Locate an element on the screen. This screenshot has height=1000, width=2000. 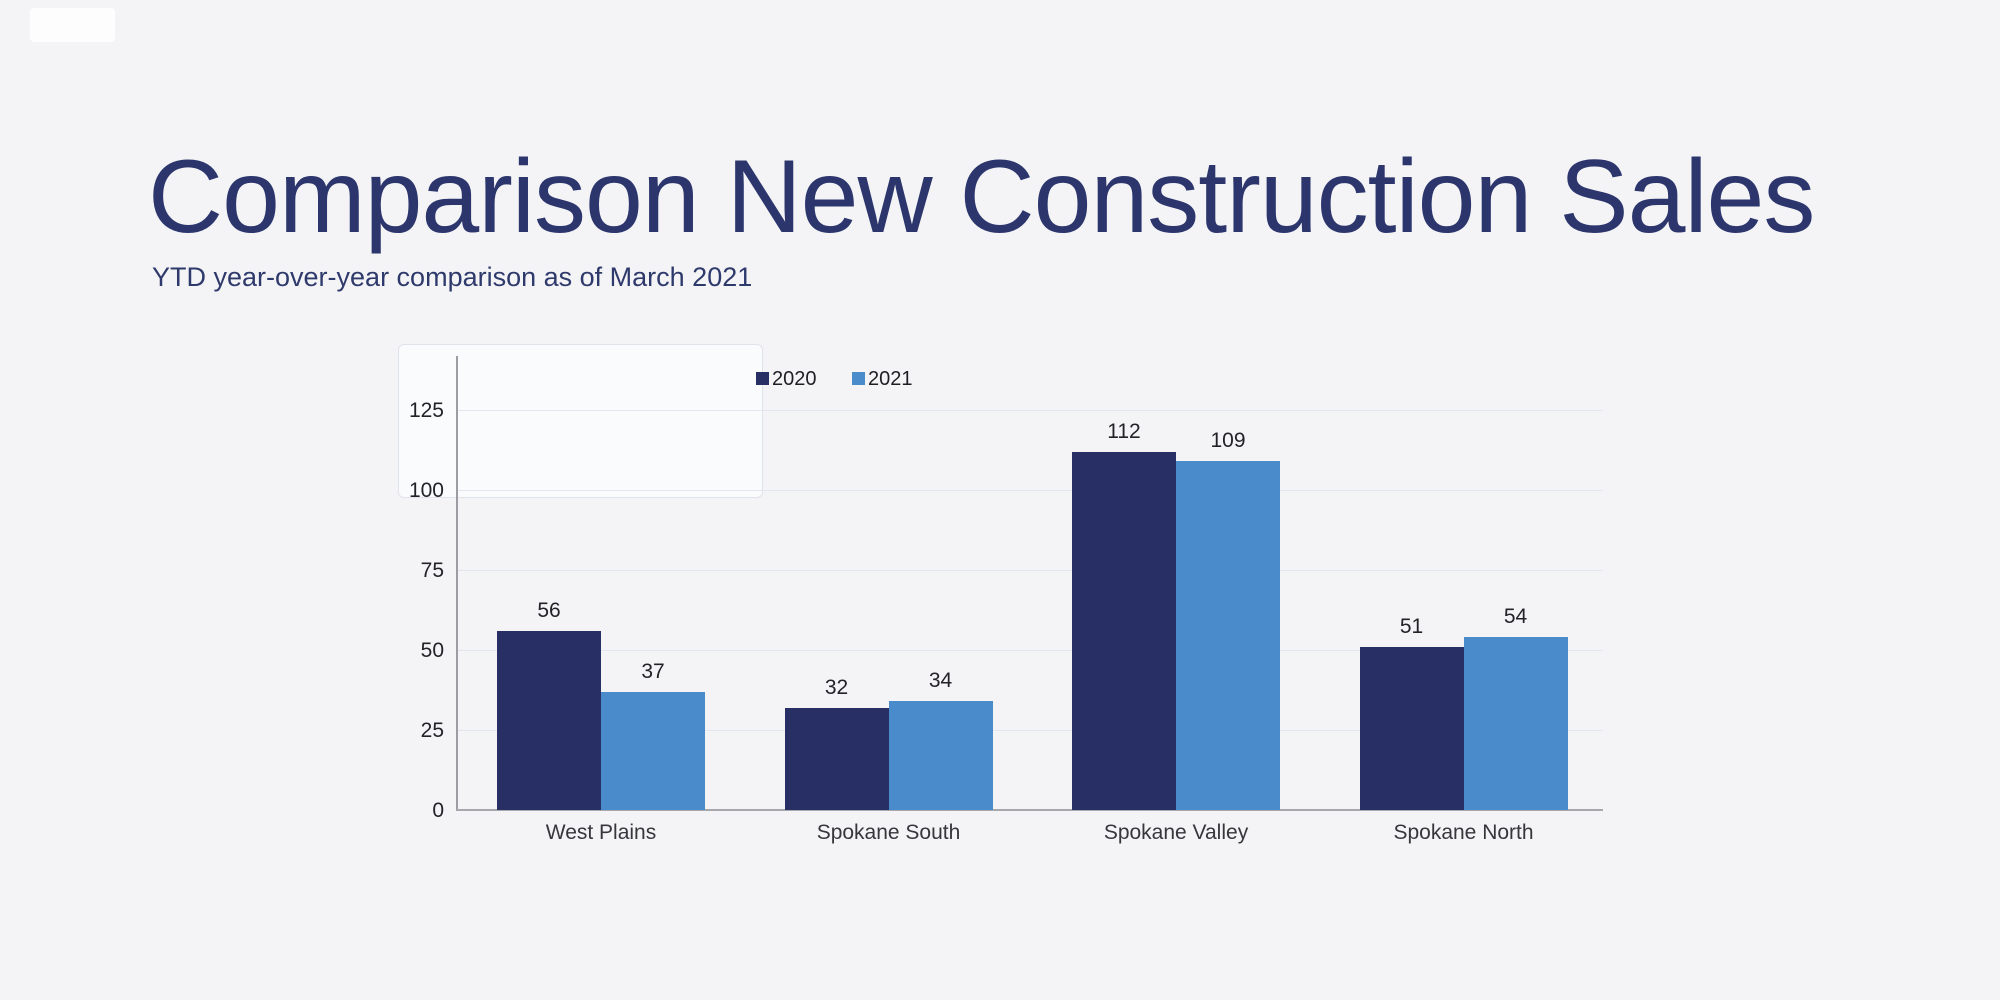
legend-swatch-2020 is located at coordinates (762, 378).